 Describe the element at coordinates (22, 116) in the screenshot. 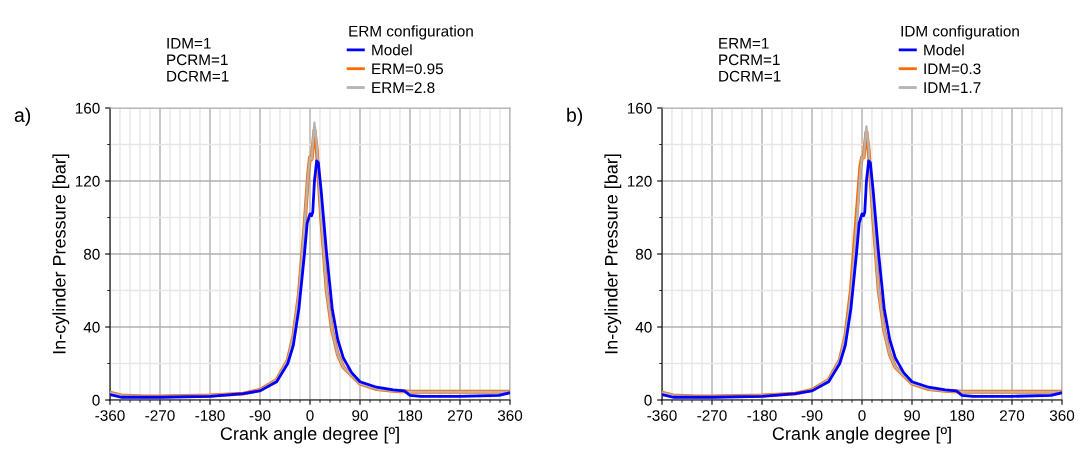

I see `text: a)` at that location.